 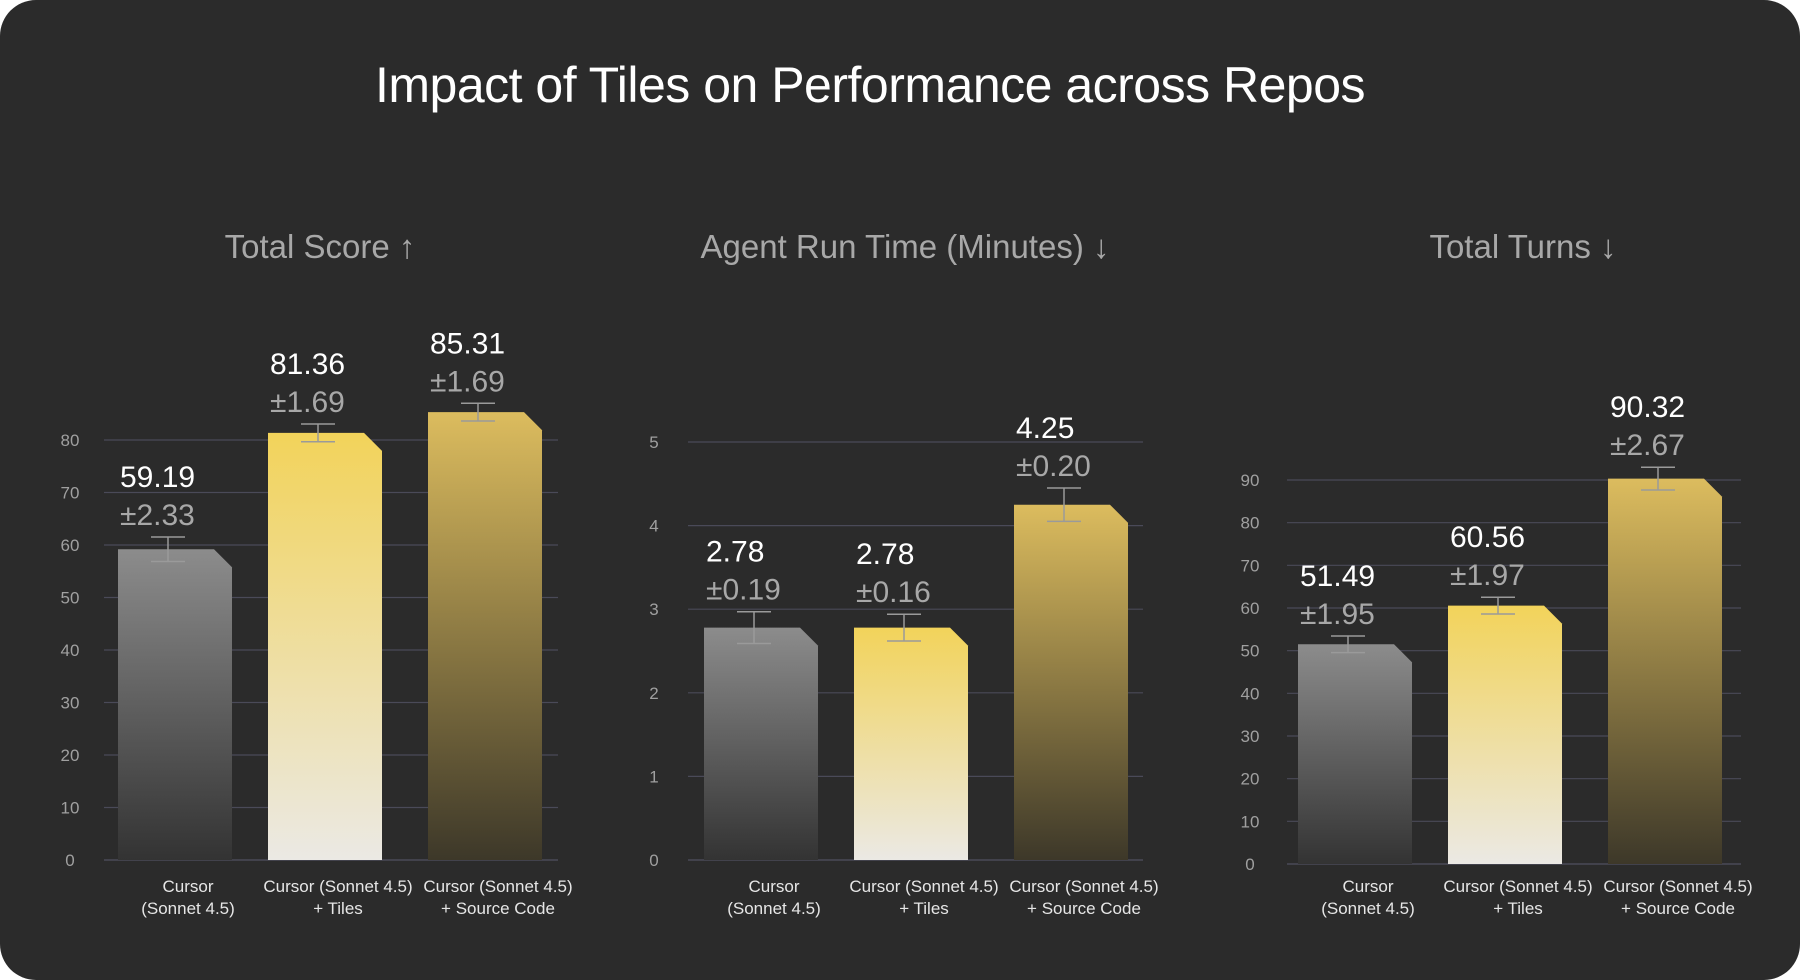 I want to click on data-label-value: 85.31, so click(x=467, y=343).